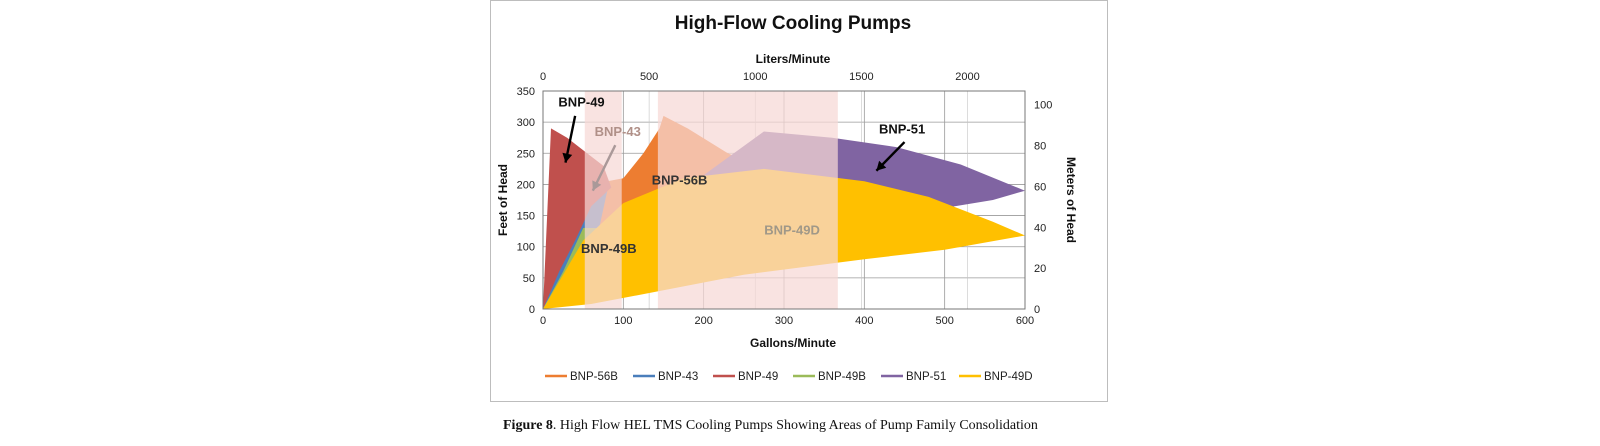 The height and width of the screenshot is (446, 1600). Describe the element at coordinates (1040, 269) in the screenshot. I see `y2-tick-label: 20` at that location.